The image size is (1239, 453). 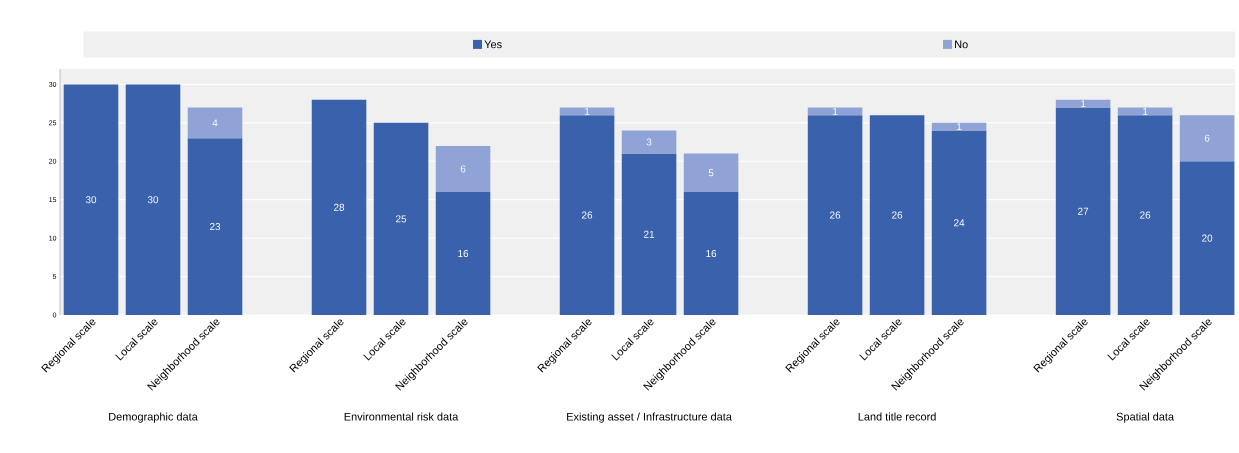 I want to click on data-label: 21, so click(x=649, y=234).